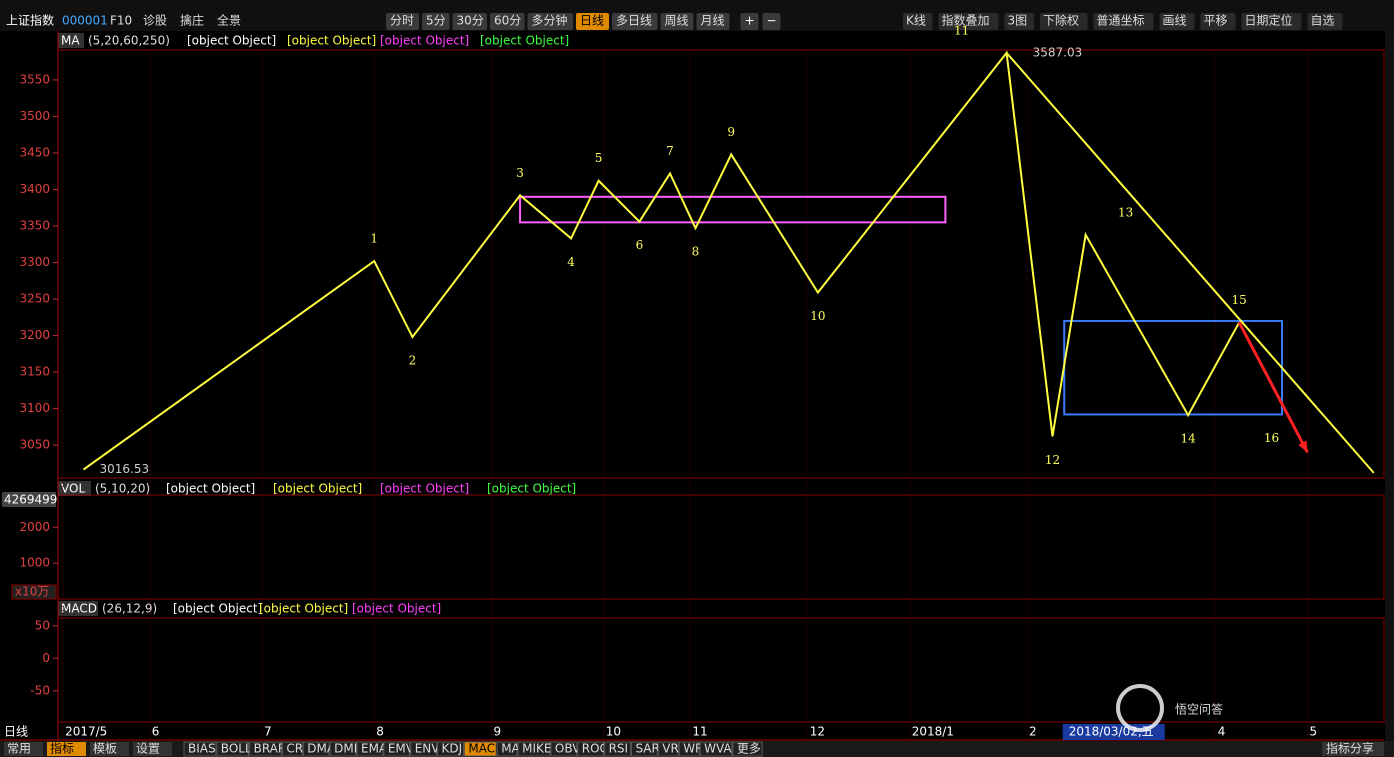  I want to click on indicator-name: MA, so click(70, 41).